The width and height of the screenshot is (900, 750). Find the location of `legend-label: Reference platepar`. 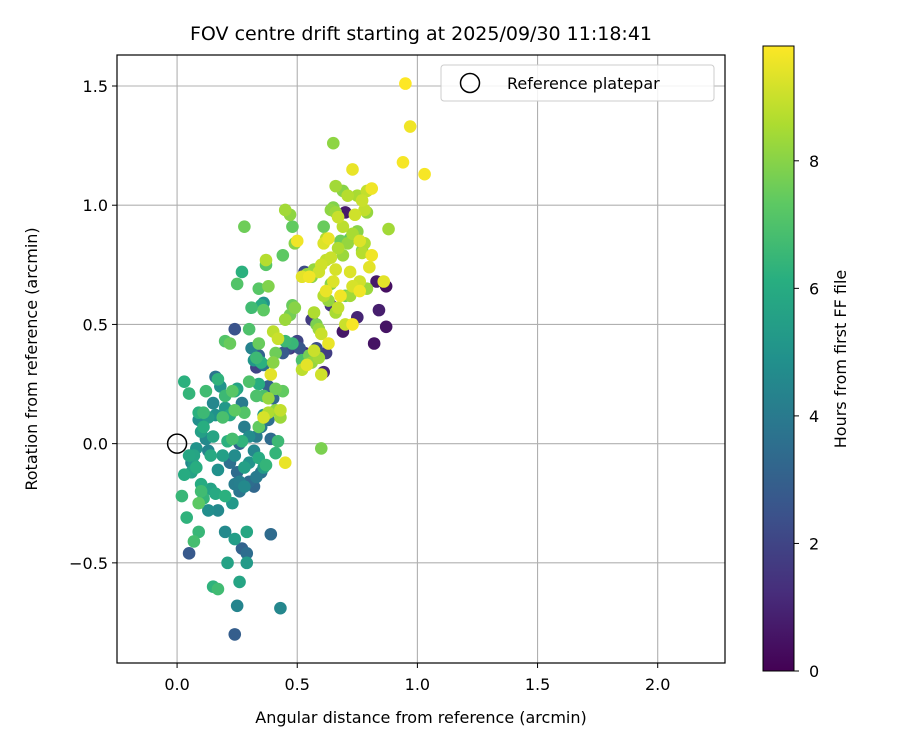

legend-label: Reference platepar is located at coordinates (583, 83).